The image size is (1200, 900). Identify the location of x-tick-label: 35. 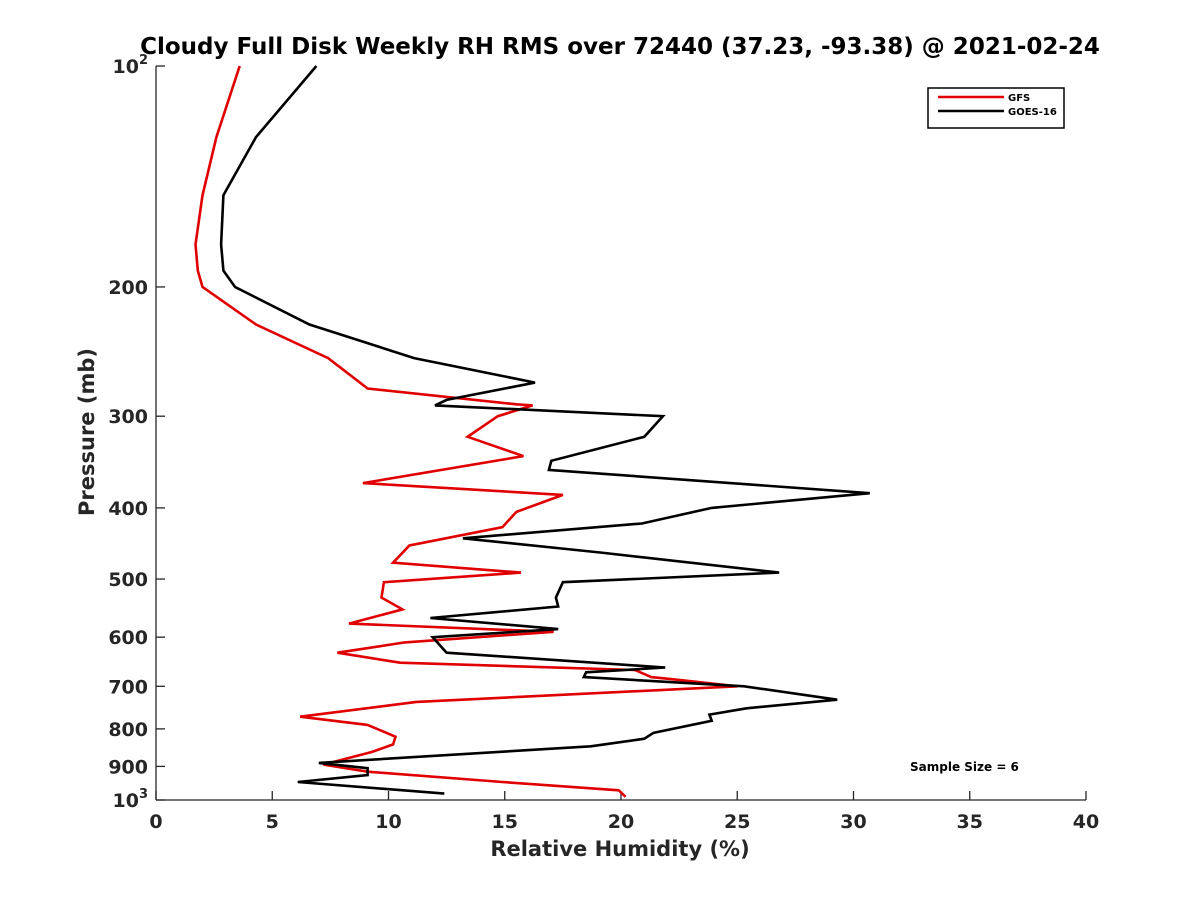
(970, 822).